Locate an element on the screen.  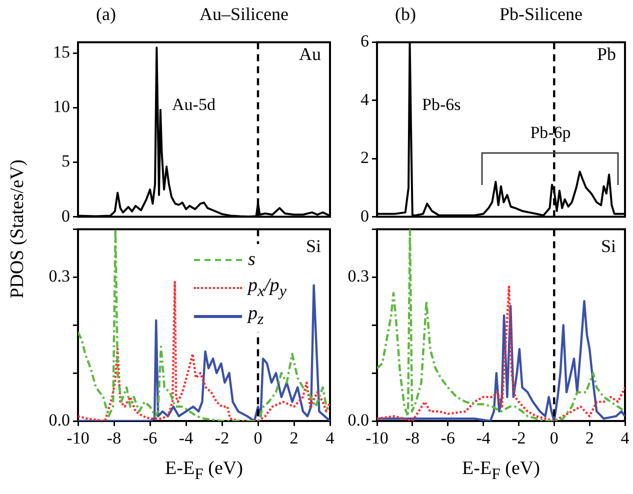
y-tick-label: 4 is located at coordinates (365, 99).